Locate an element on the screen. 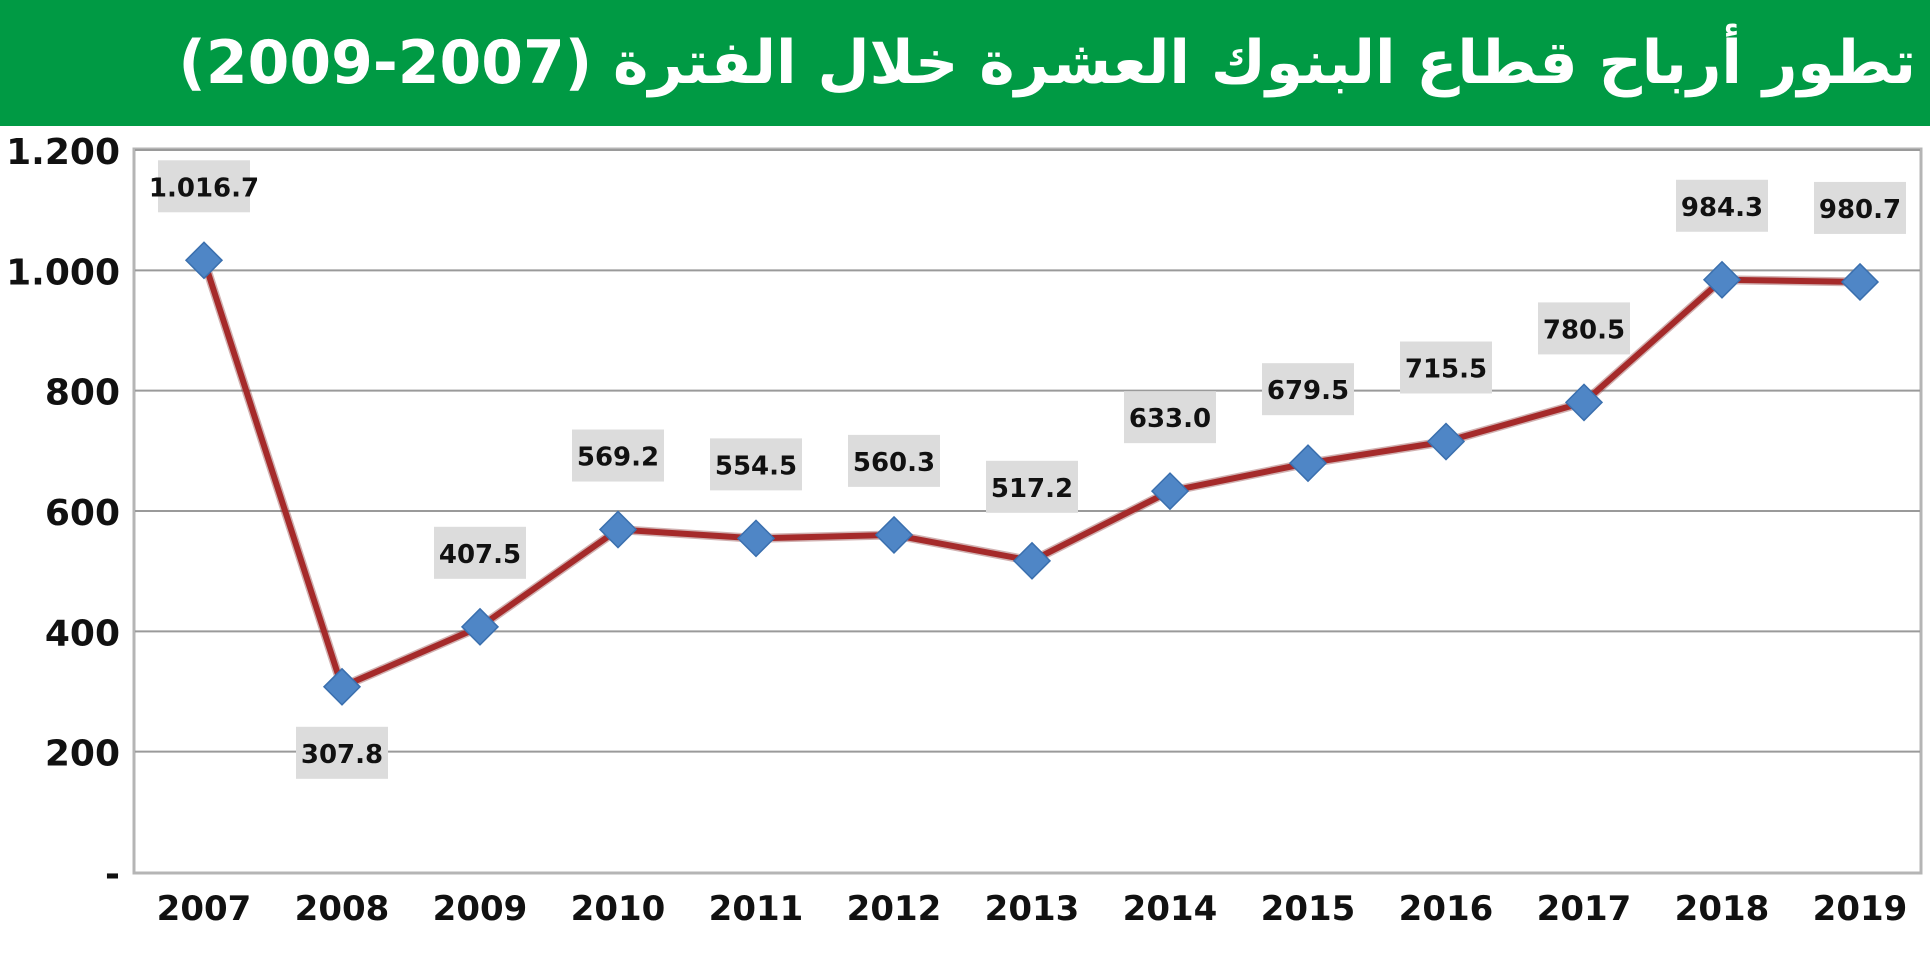 This screenshot has height=953, width=1930. x-tick-label: 2019 is located at coordinates (1860, 909).